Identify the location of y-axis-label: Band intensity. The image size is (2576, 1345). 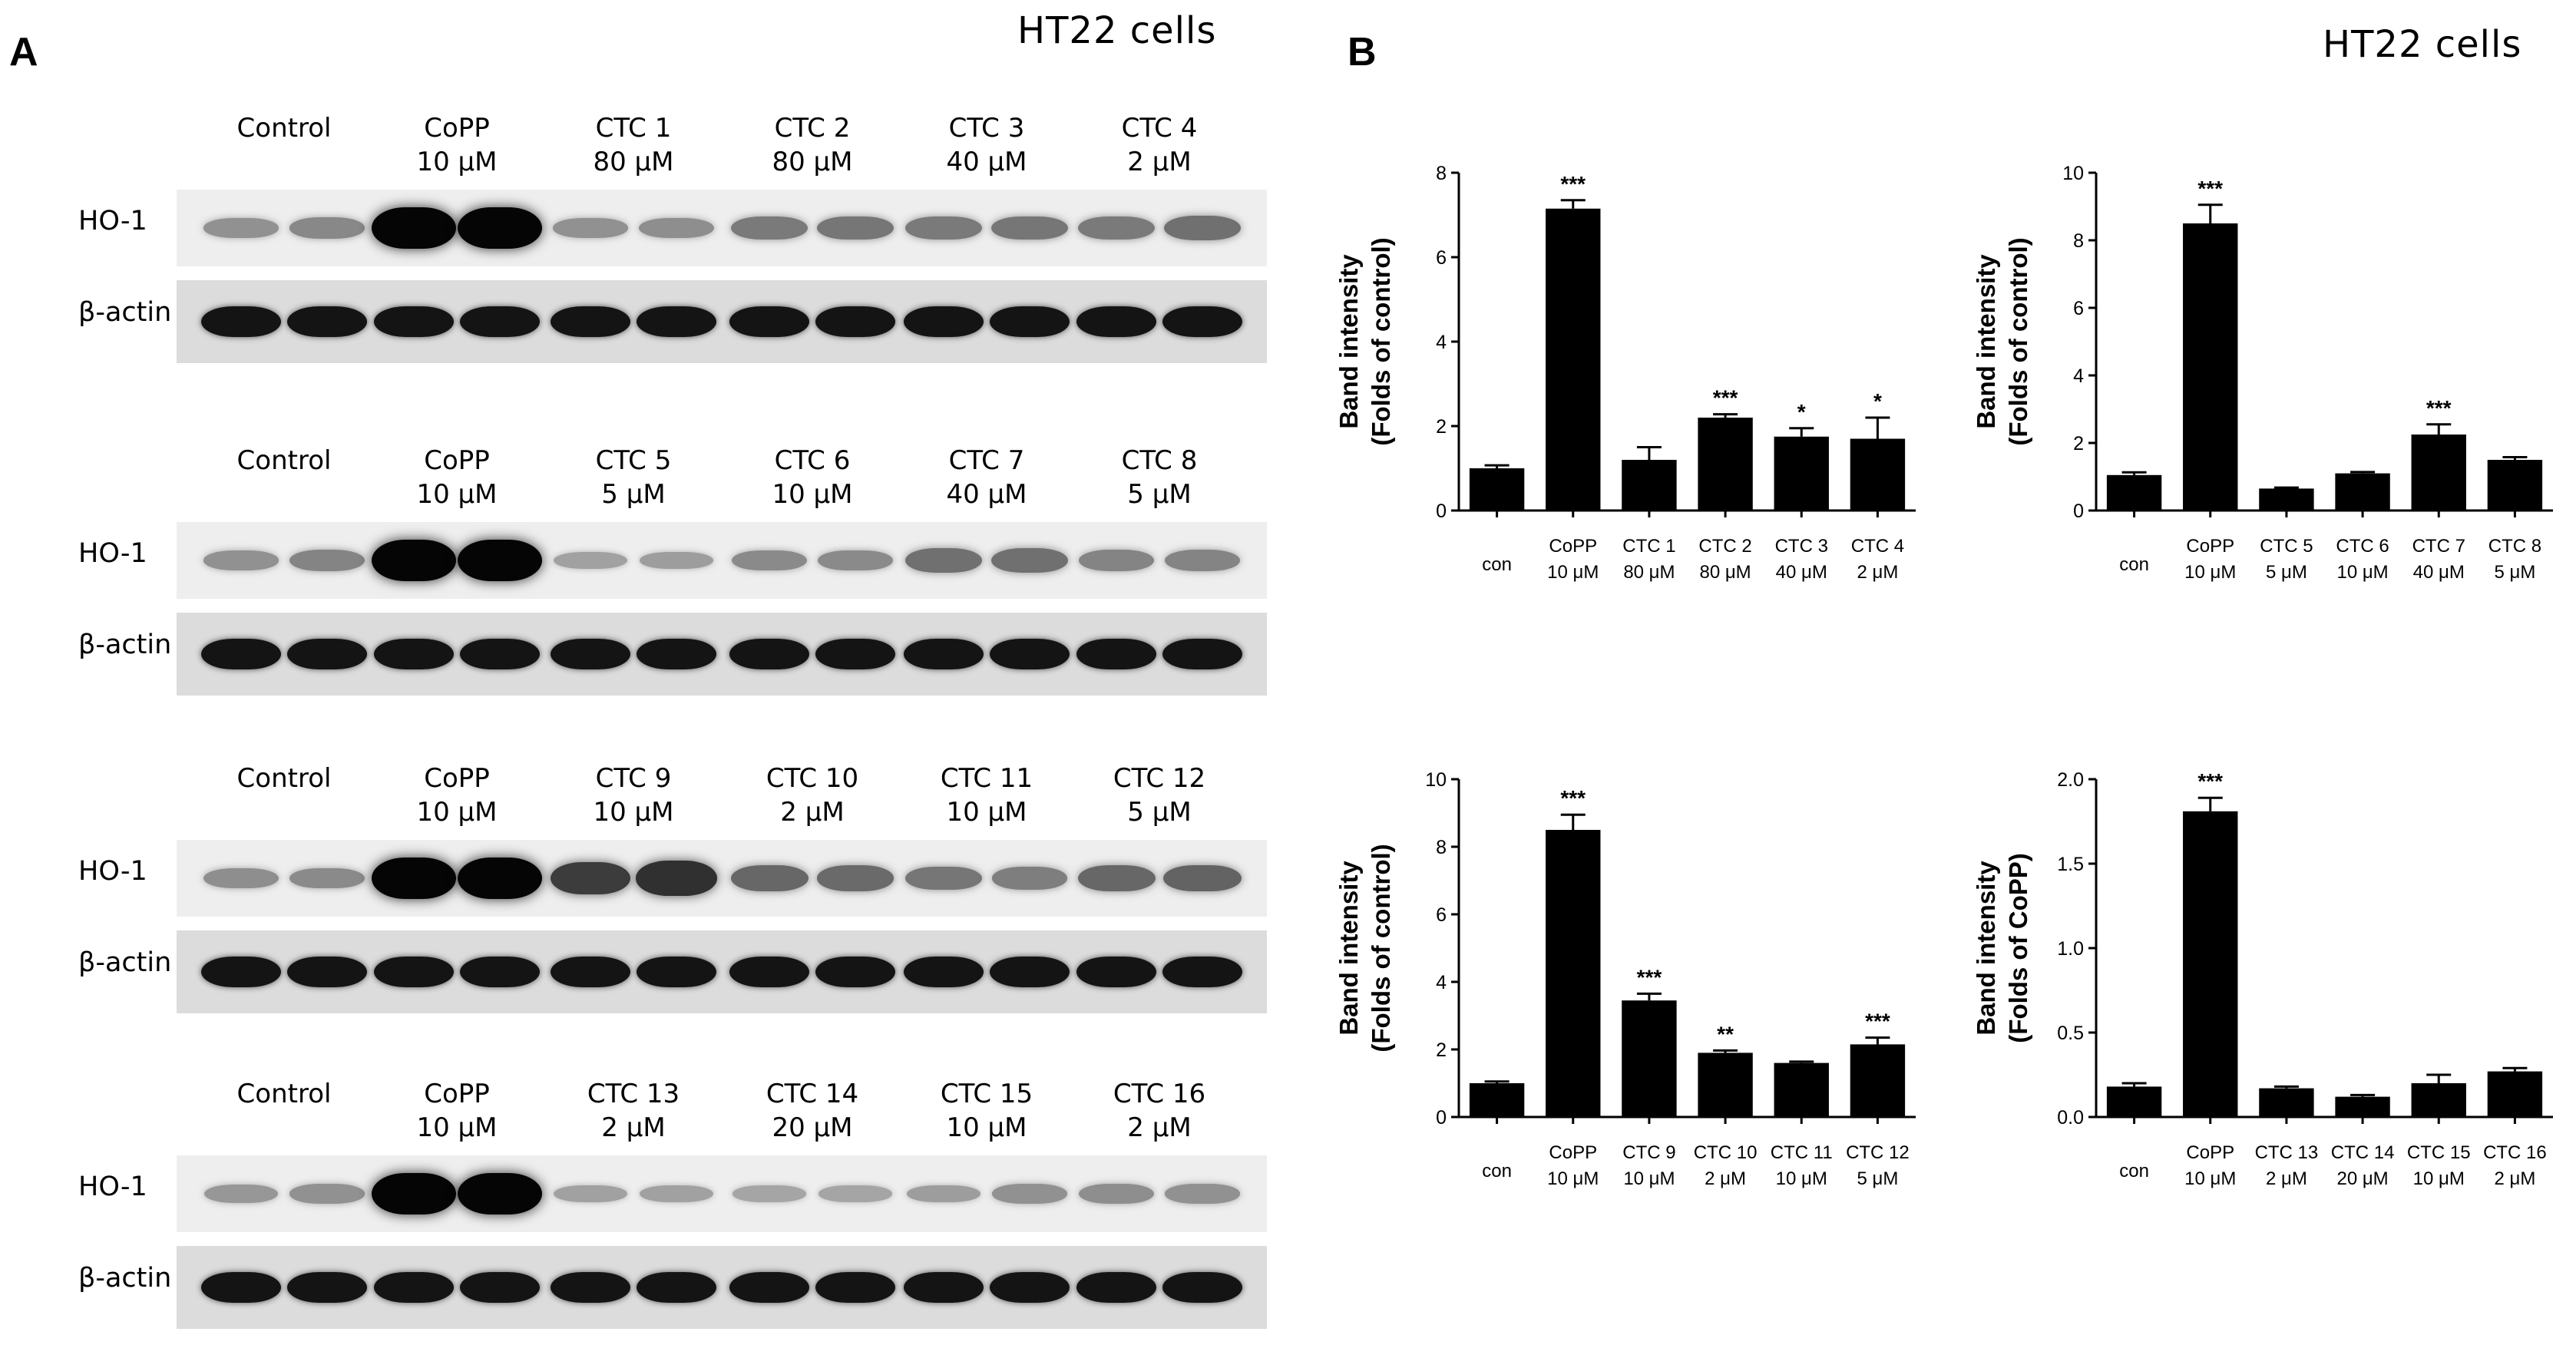
(1348, 341).